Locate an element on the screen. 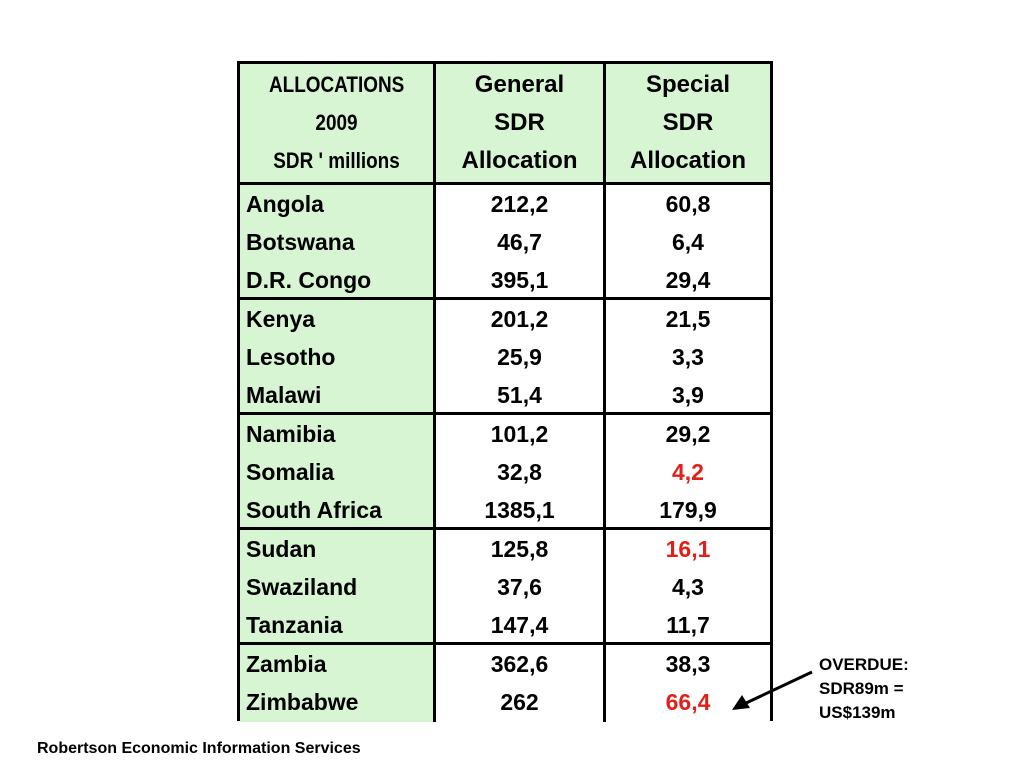 The width and height of the screenshot is (1024, 768). general-value: 101,2 is located at coordinates (519, 434).